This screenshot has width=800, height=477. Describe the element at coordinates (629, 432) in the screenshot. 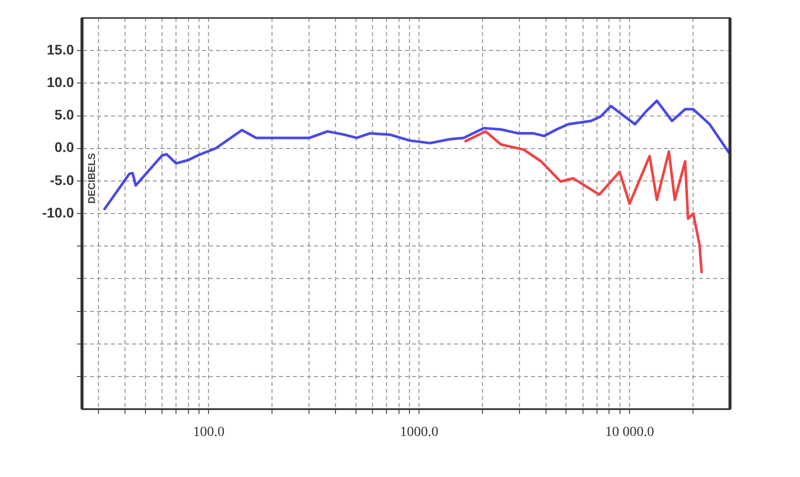

I see `x-tick-label: 10 000.0` at that location.